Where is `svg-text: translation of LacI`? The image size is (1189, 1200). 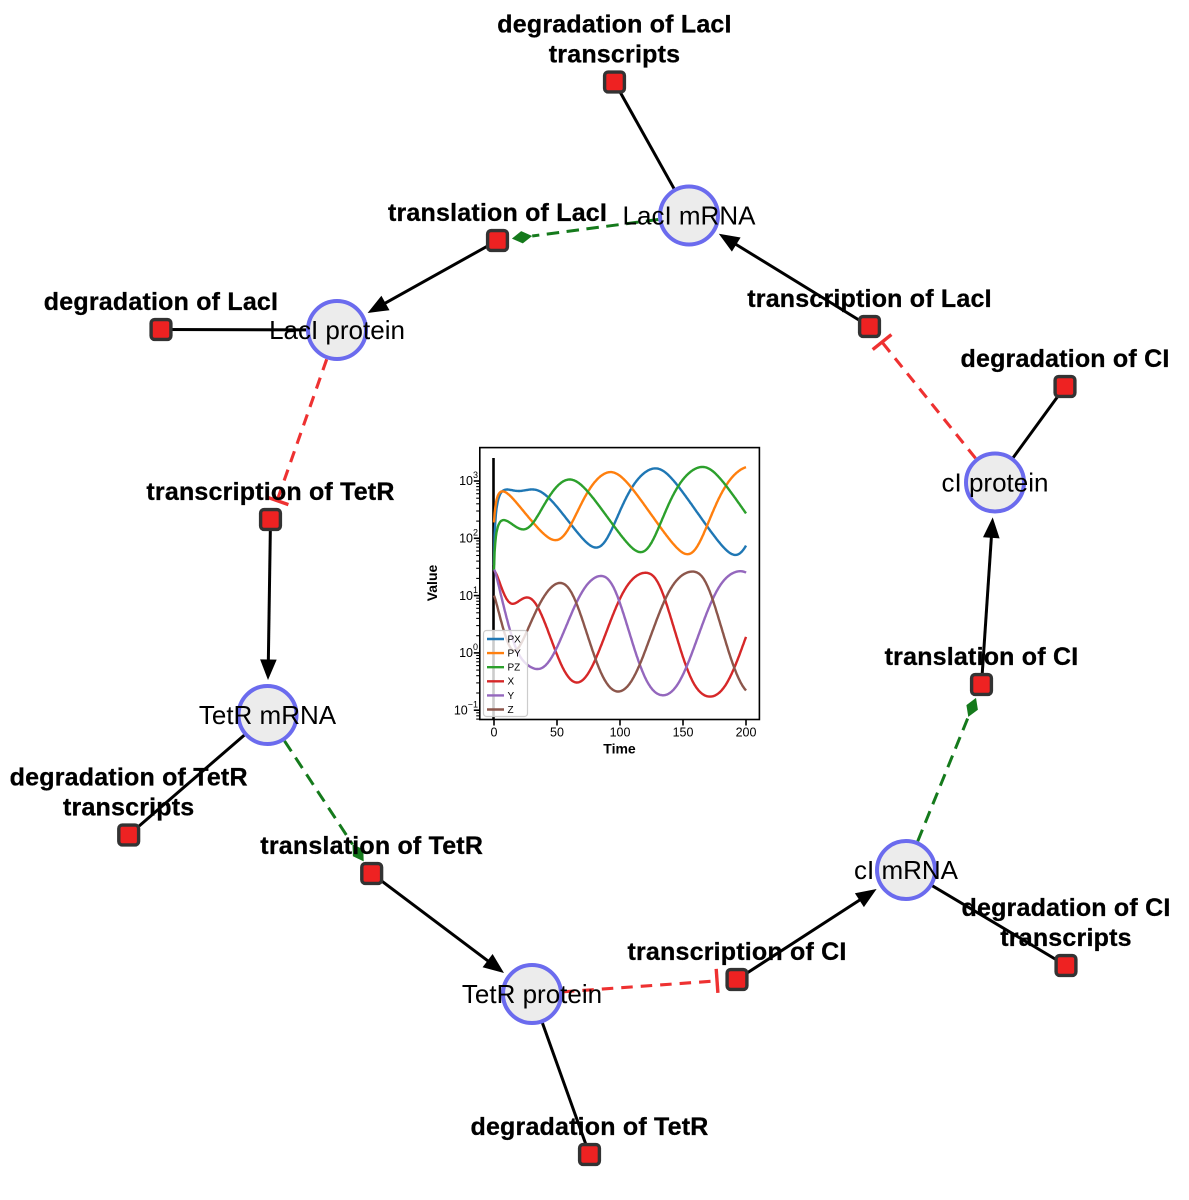 svg-text: translation of LacI is located at coordinates (497, 213).